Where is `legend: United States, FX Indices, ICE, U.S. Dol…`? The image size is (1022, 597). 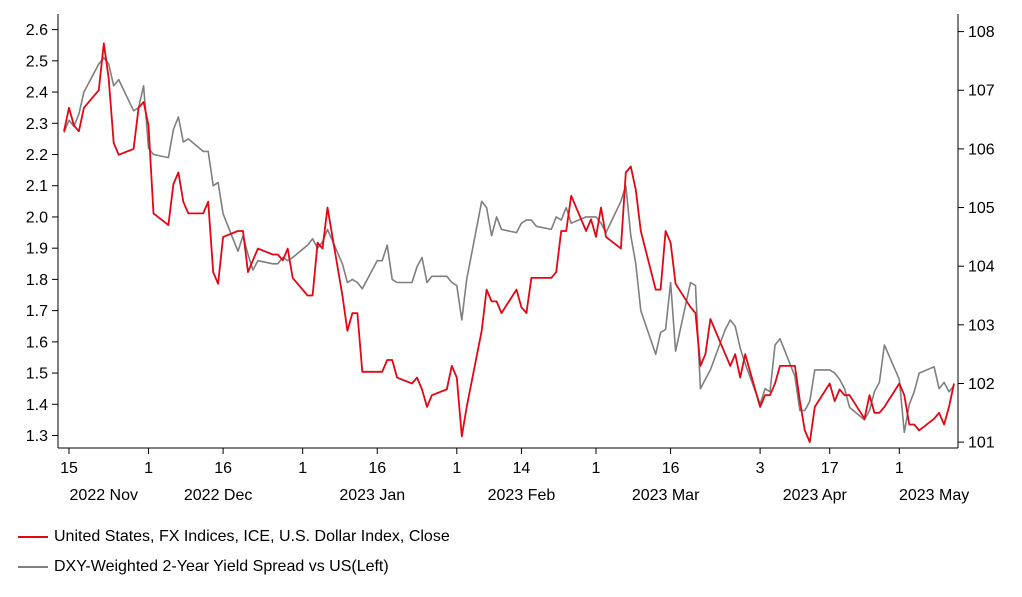
legend: United States, FX Indices, ICE, U.S. Dol… is located at coordinates (234, 552).